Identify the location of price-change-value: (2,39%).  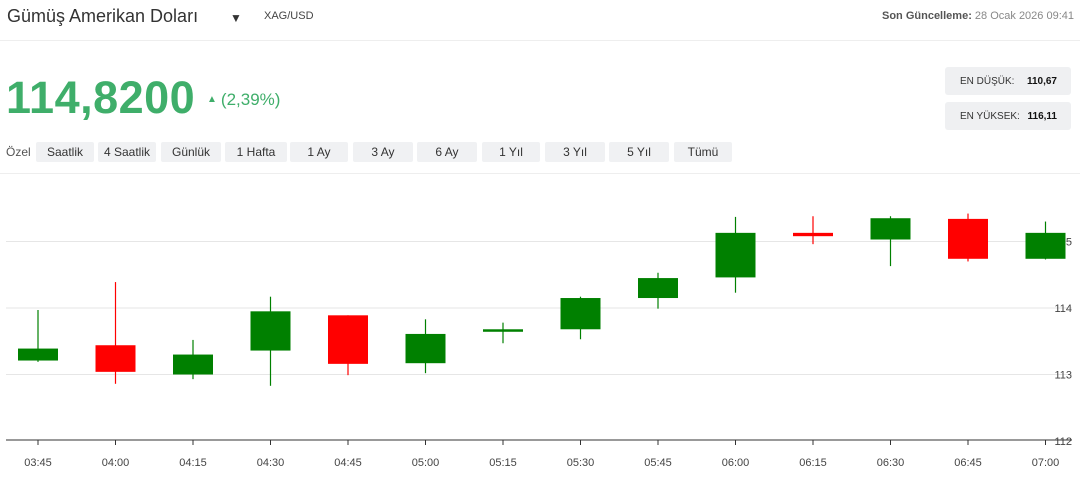
(250, 99).